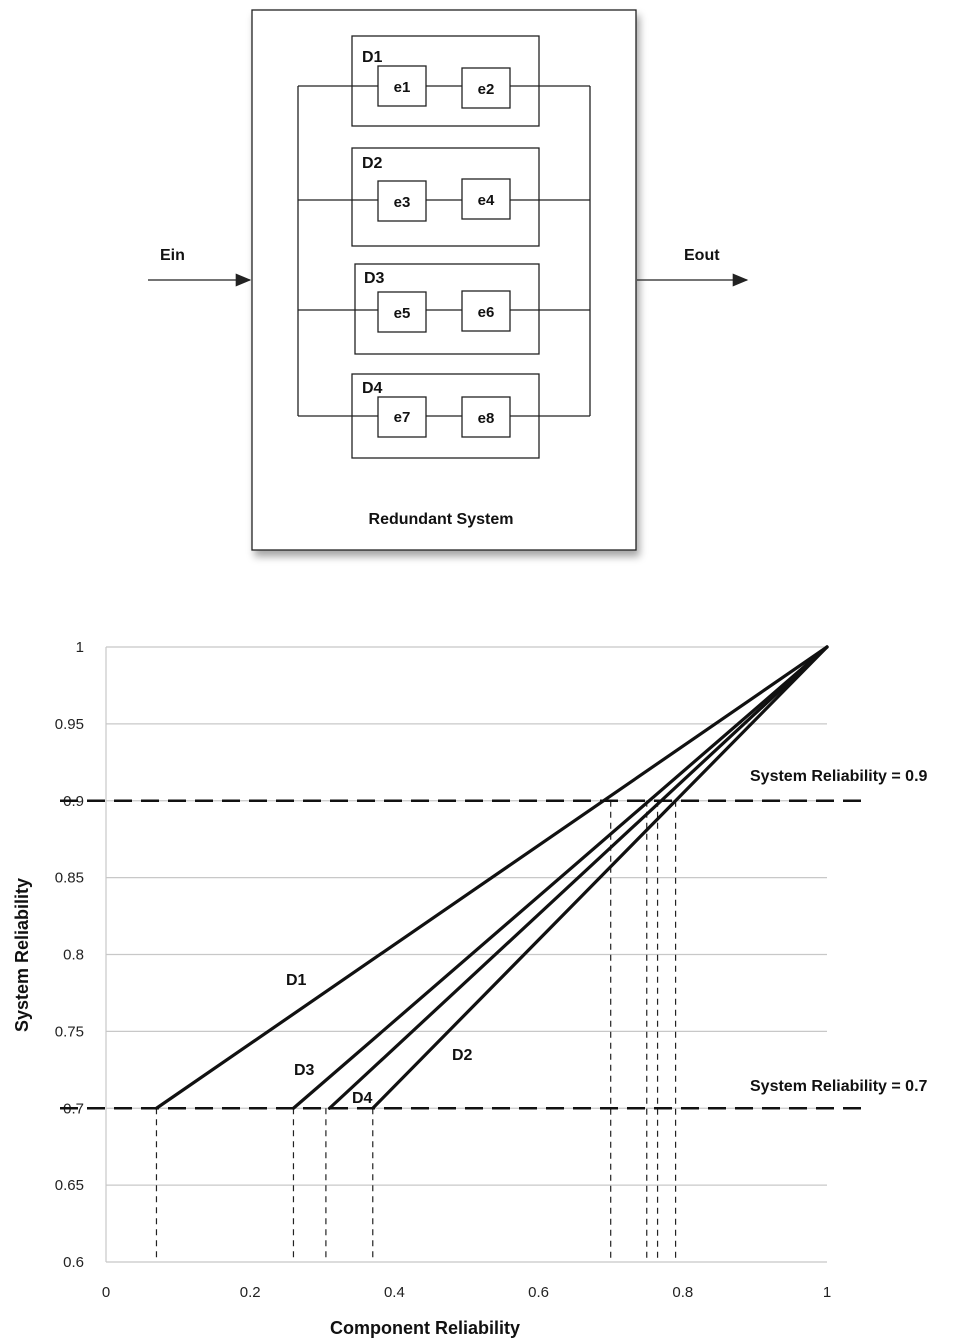  What do you see at coordinates (250, 1292) in the screenshot?
I see `x-tick-label: 0.2` at bounding box center [250, 1292].